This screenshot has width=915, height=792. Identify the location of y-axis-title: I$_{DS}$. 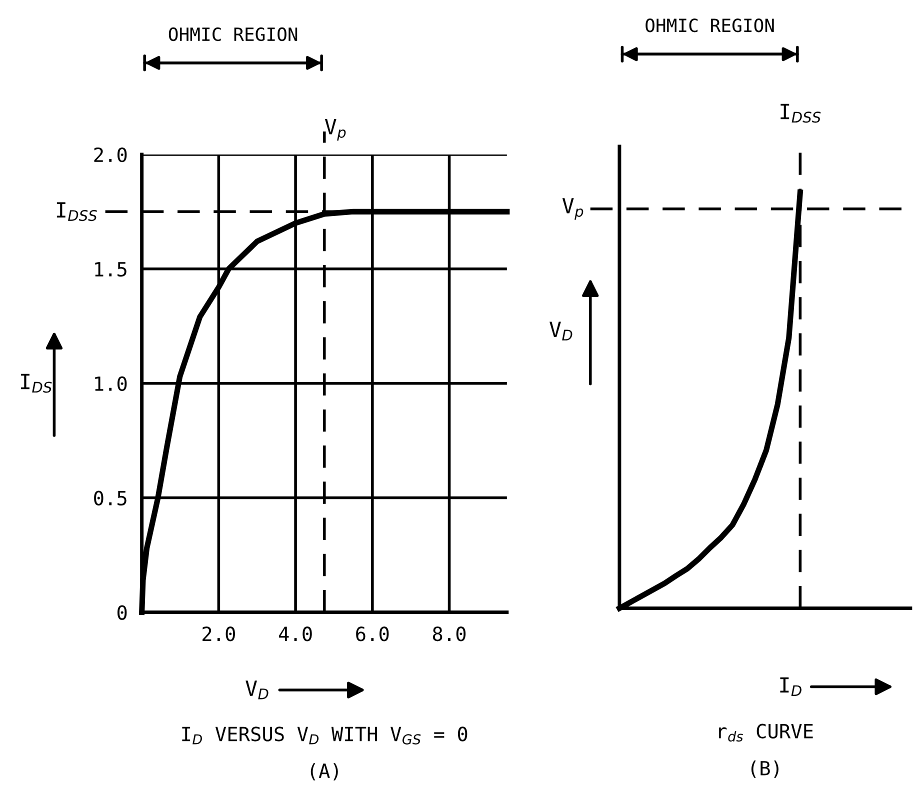
(36, 383).